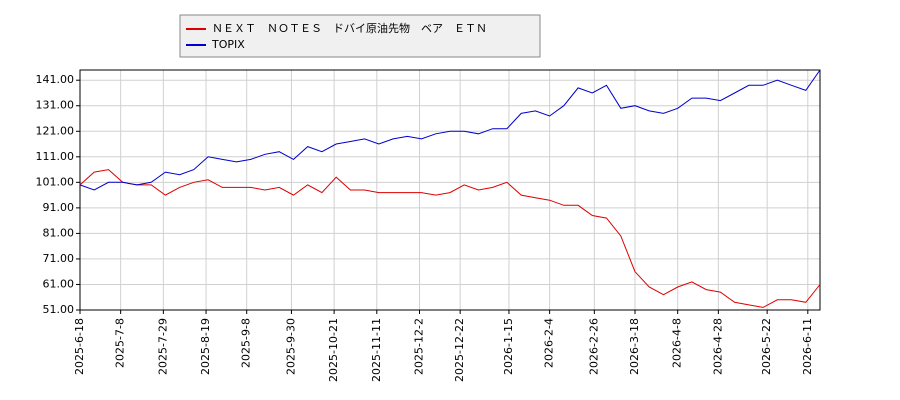  What do you see at coordinates (59, 207) in the screenshot?
I see `y-tick-label: 91.00` at bounding box center [59, 207].